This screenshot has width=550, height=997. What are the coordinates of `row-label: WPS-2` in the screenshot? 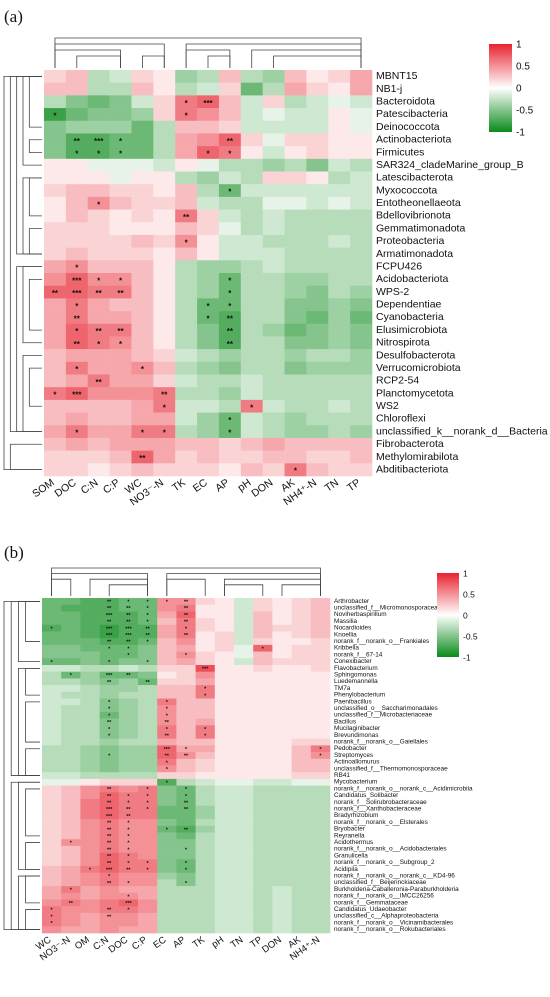 It's located at (392, 292).